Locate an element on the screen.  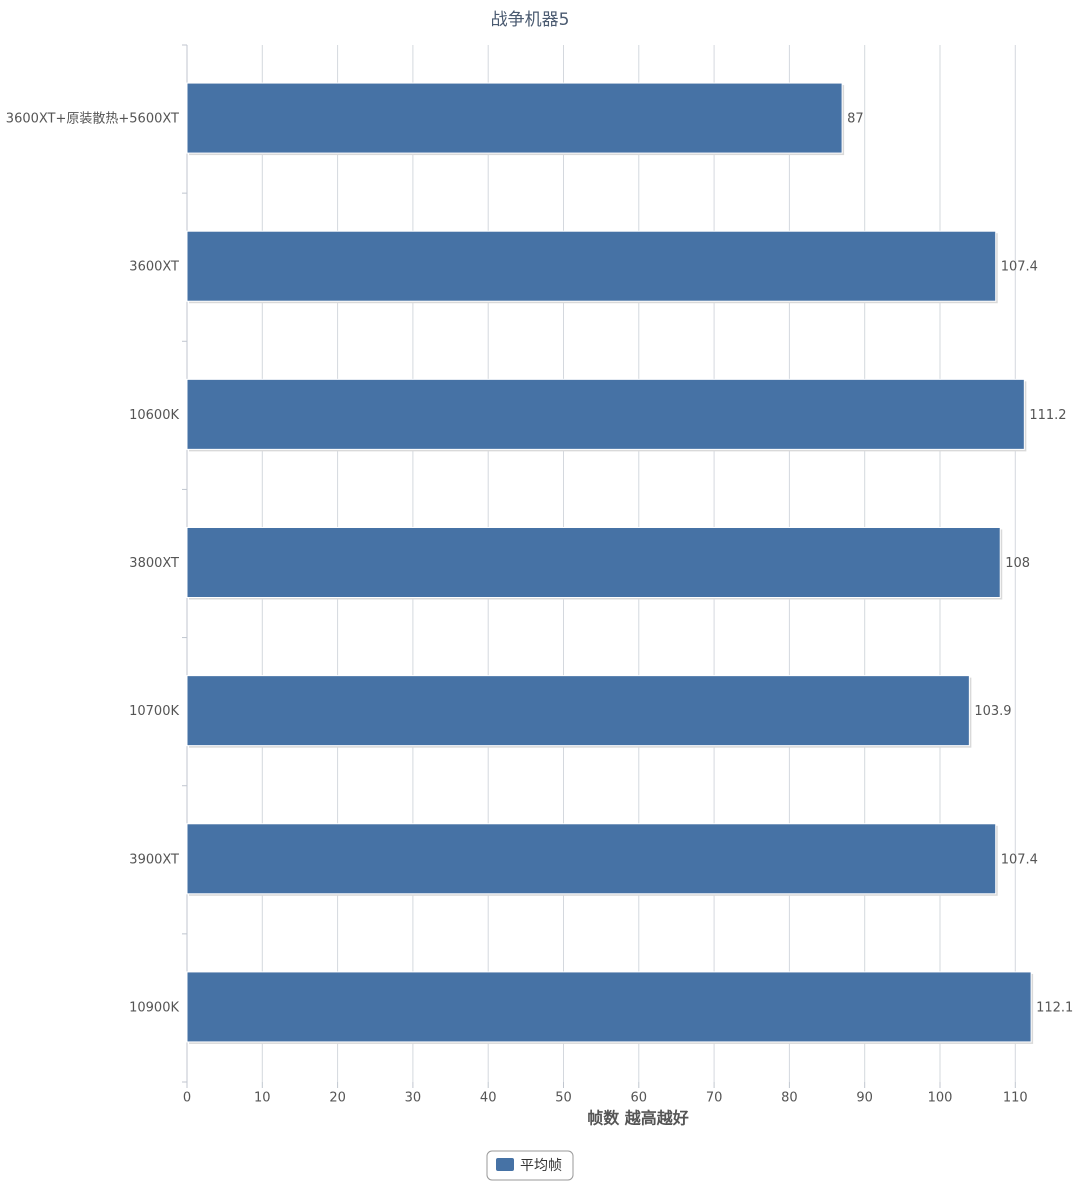
value-label: 108 is located at coordinates (1017, 563).